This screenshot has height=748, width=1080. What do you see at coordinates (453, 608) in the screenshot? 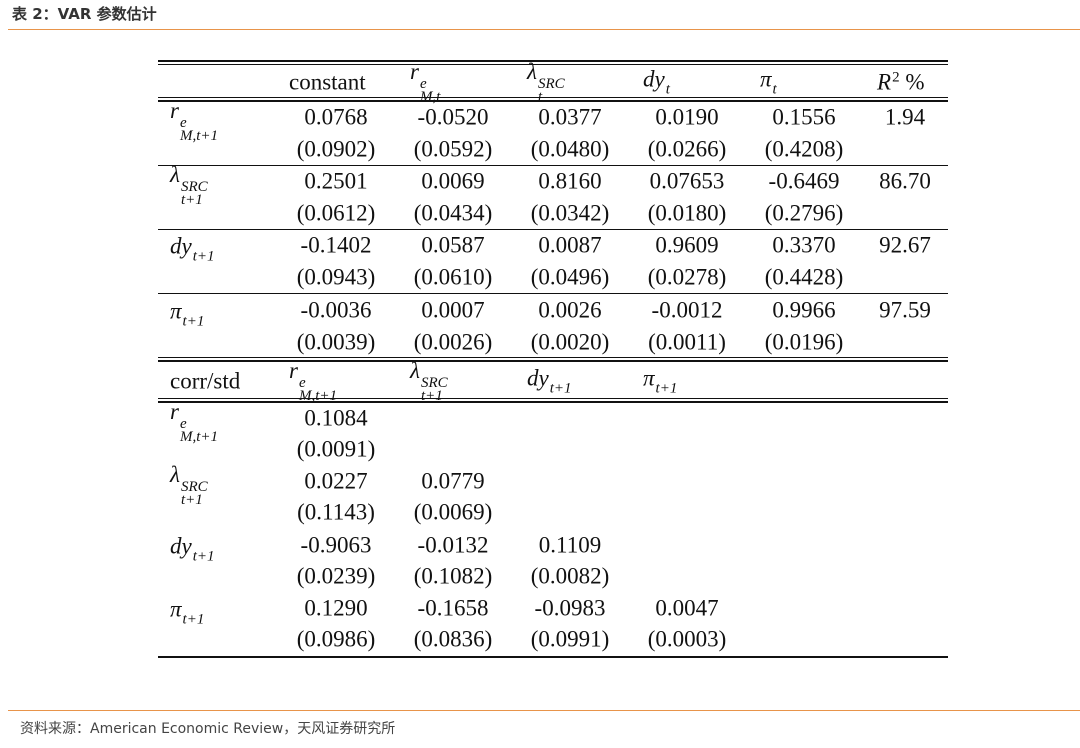
I see `estimate: -0.1658` at bounding box center [453, 608].